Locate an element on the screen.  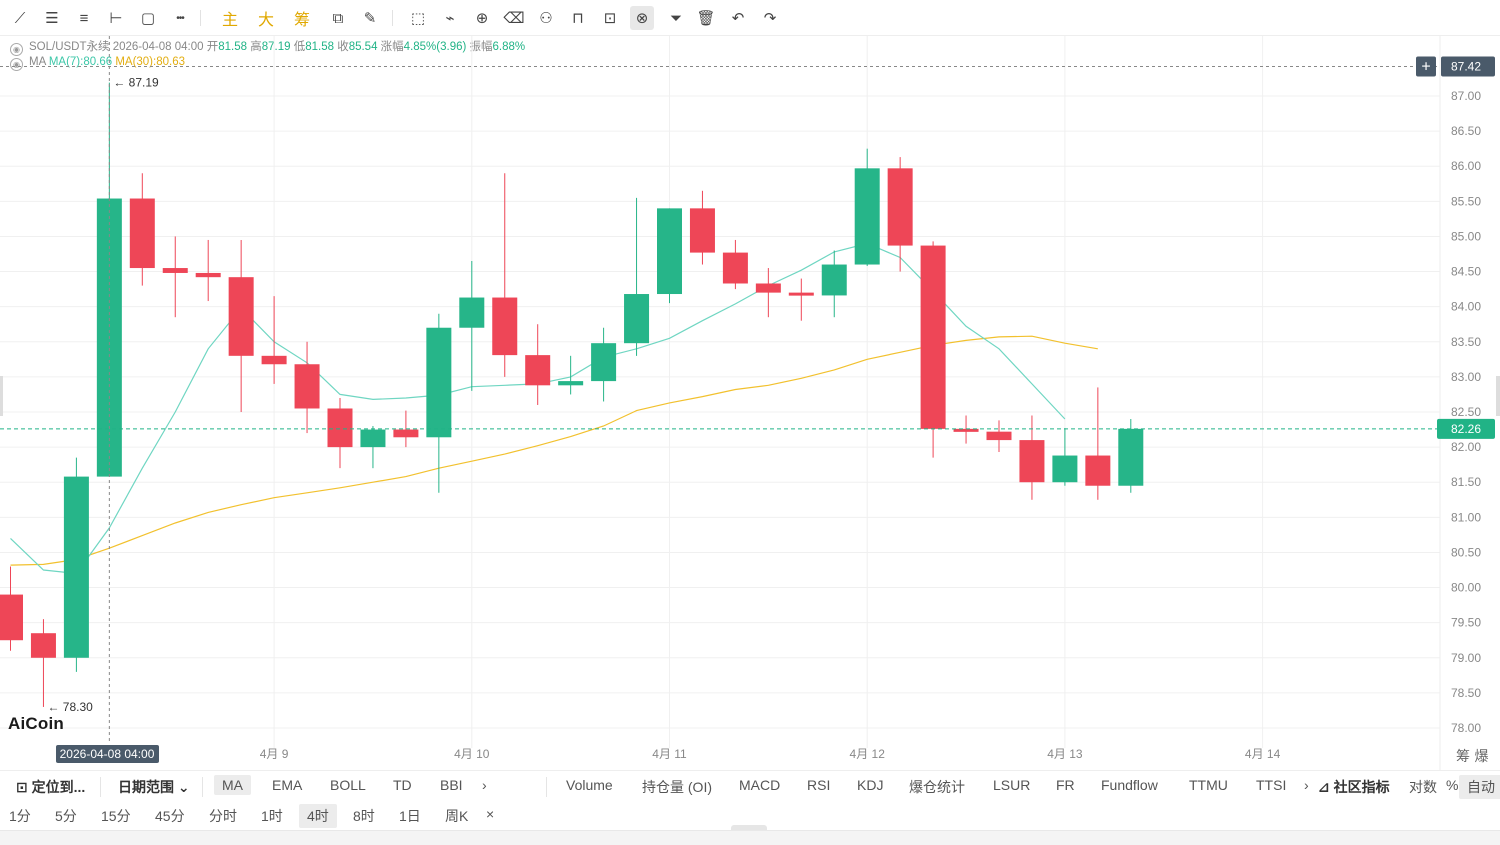
y-tick-label: 78.00 is located at coordinates (1466, 728).